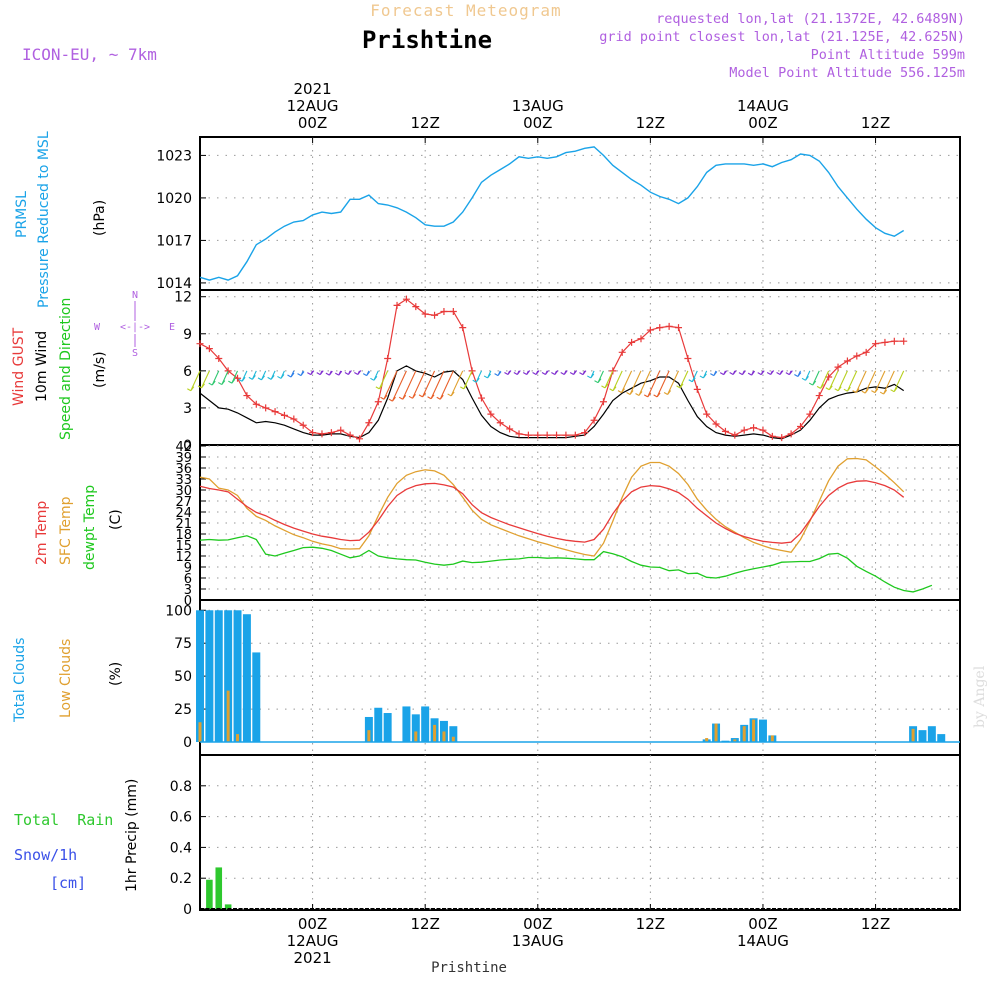 The width and height of the screenshot is (1000, 1004). Describe the element at coordinates (565, 836) in the screenshot. I see `precip-panel: 0 0.2 0.4 0.6 0.8` at that location.